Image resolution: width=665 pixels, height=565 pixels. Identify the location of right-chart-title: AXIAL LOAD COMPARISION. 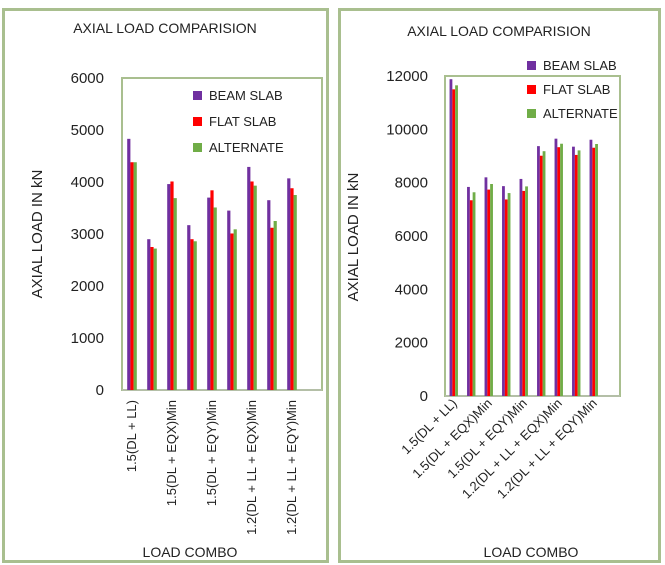
(499, 31).